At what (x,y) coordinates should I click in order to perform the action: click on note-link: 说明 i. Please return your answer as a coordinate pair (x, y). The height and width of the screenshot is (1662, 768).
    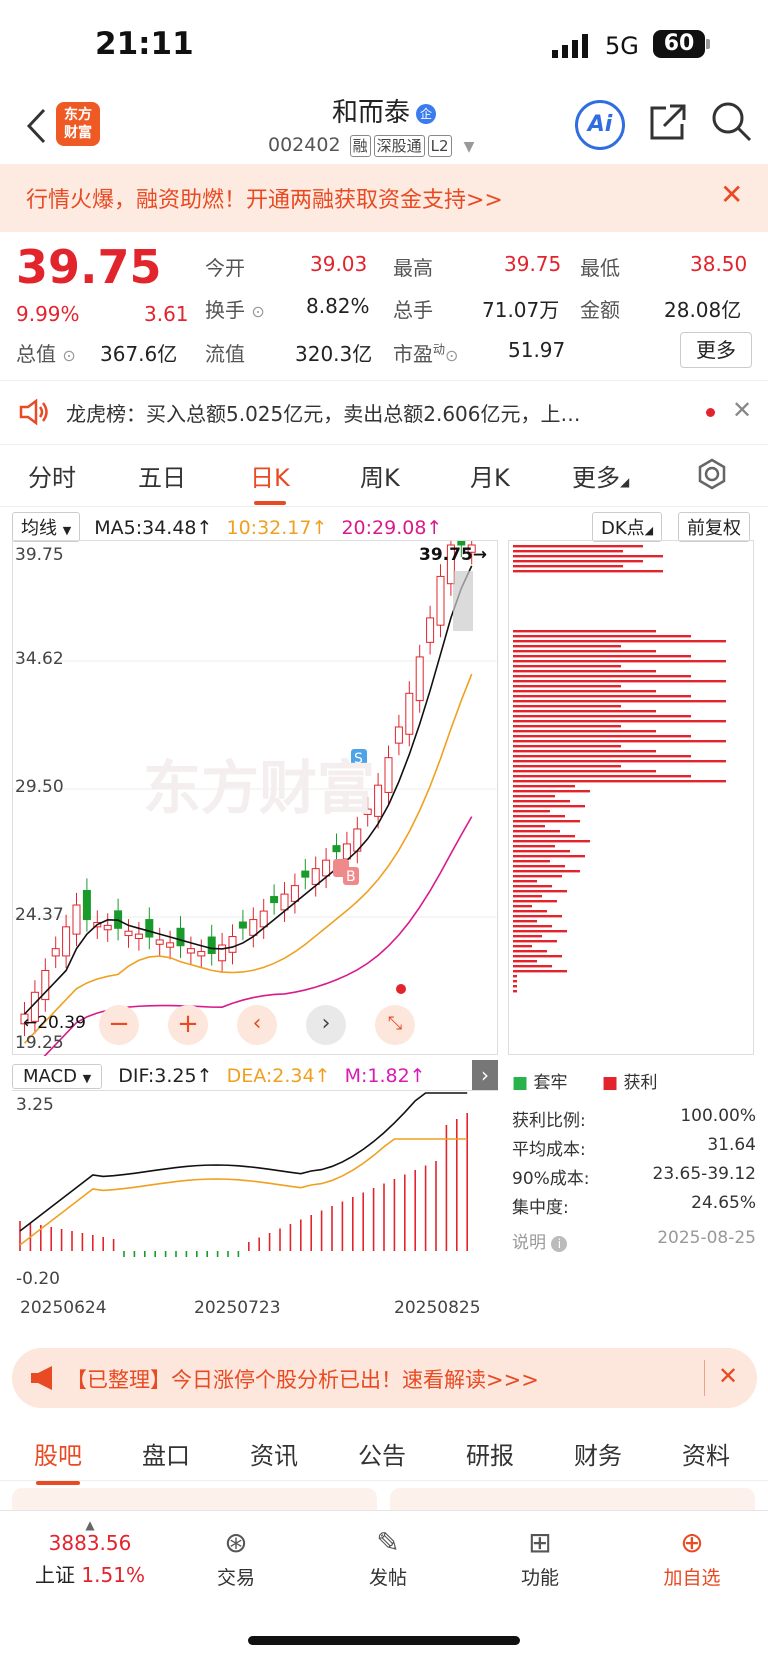
    Looking at the image, I should click on (540, 1240).